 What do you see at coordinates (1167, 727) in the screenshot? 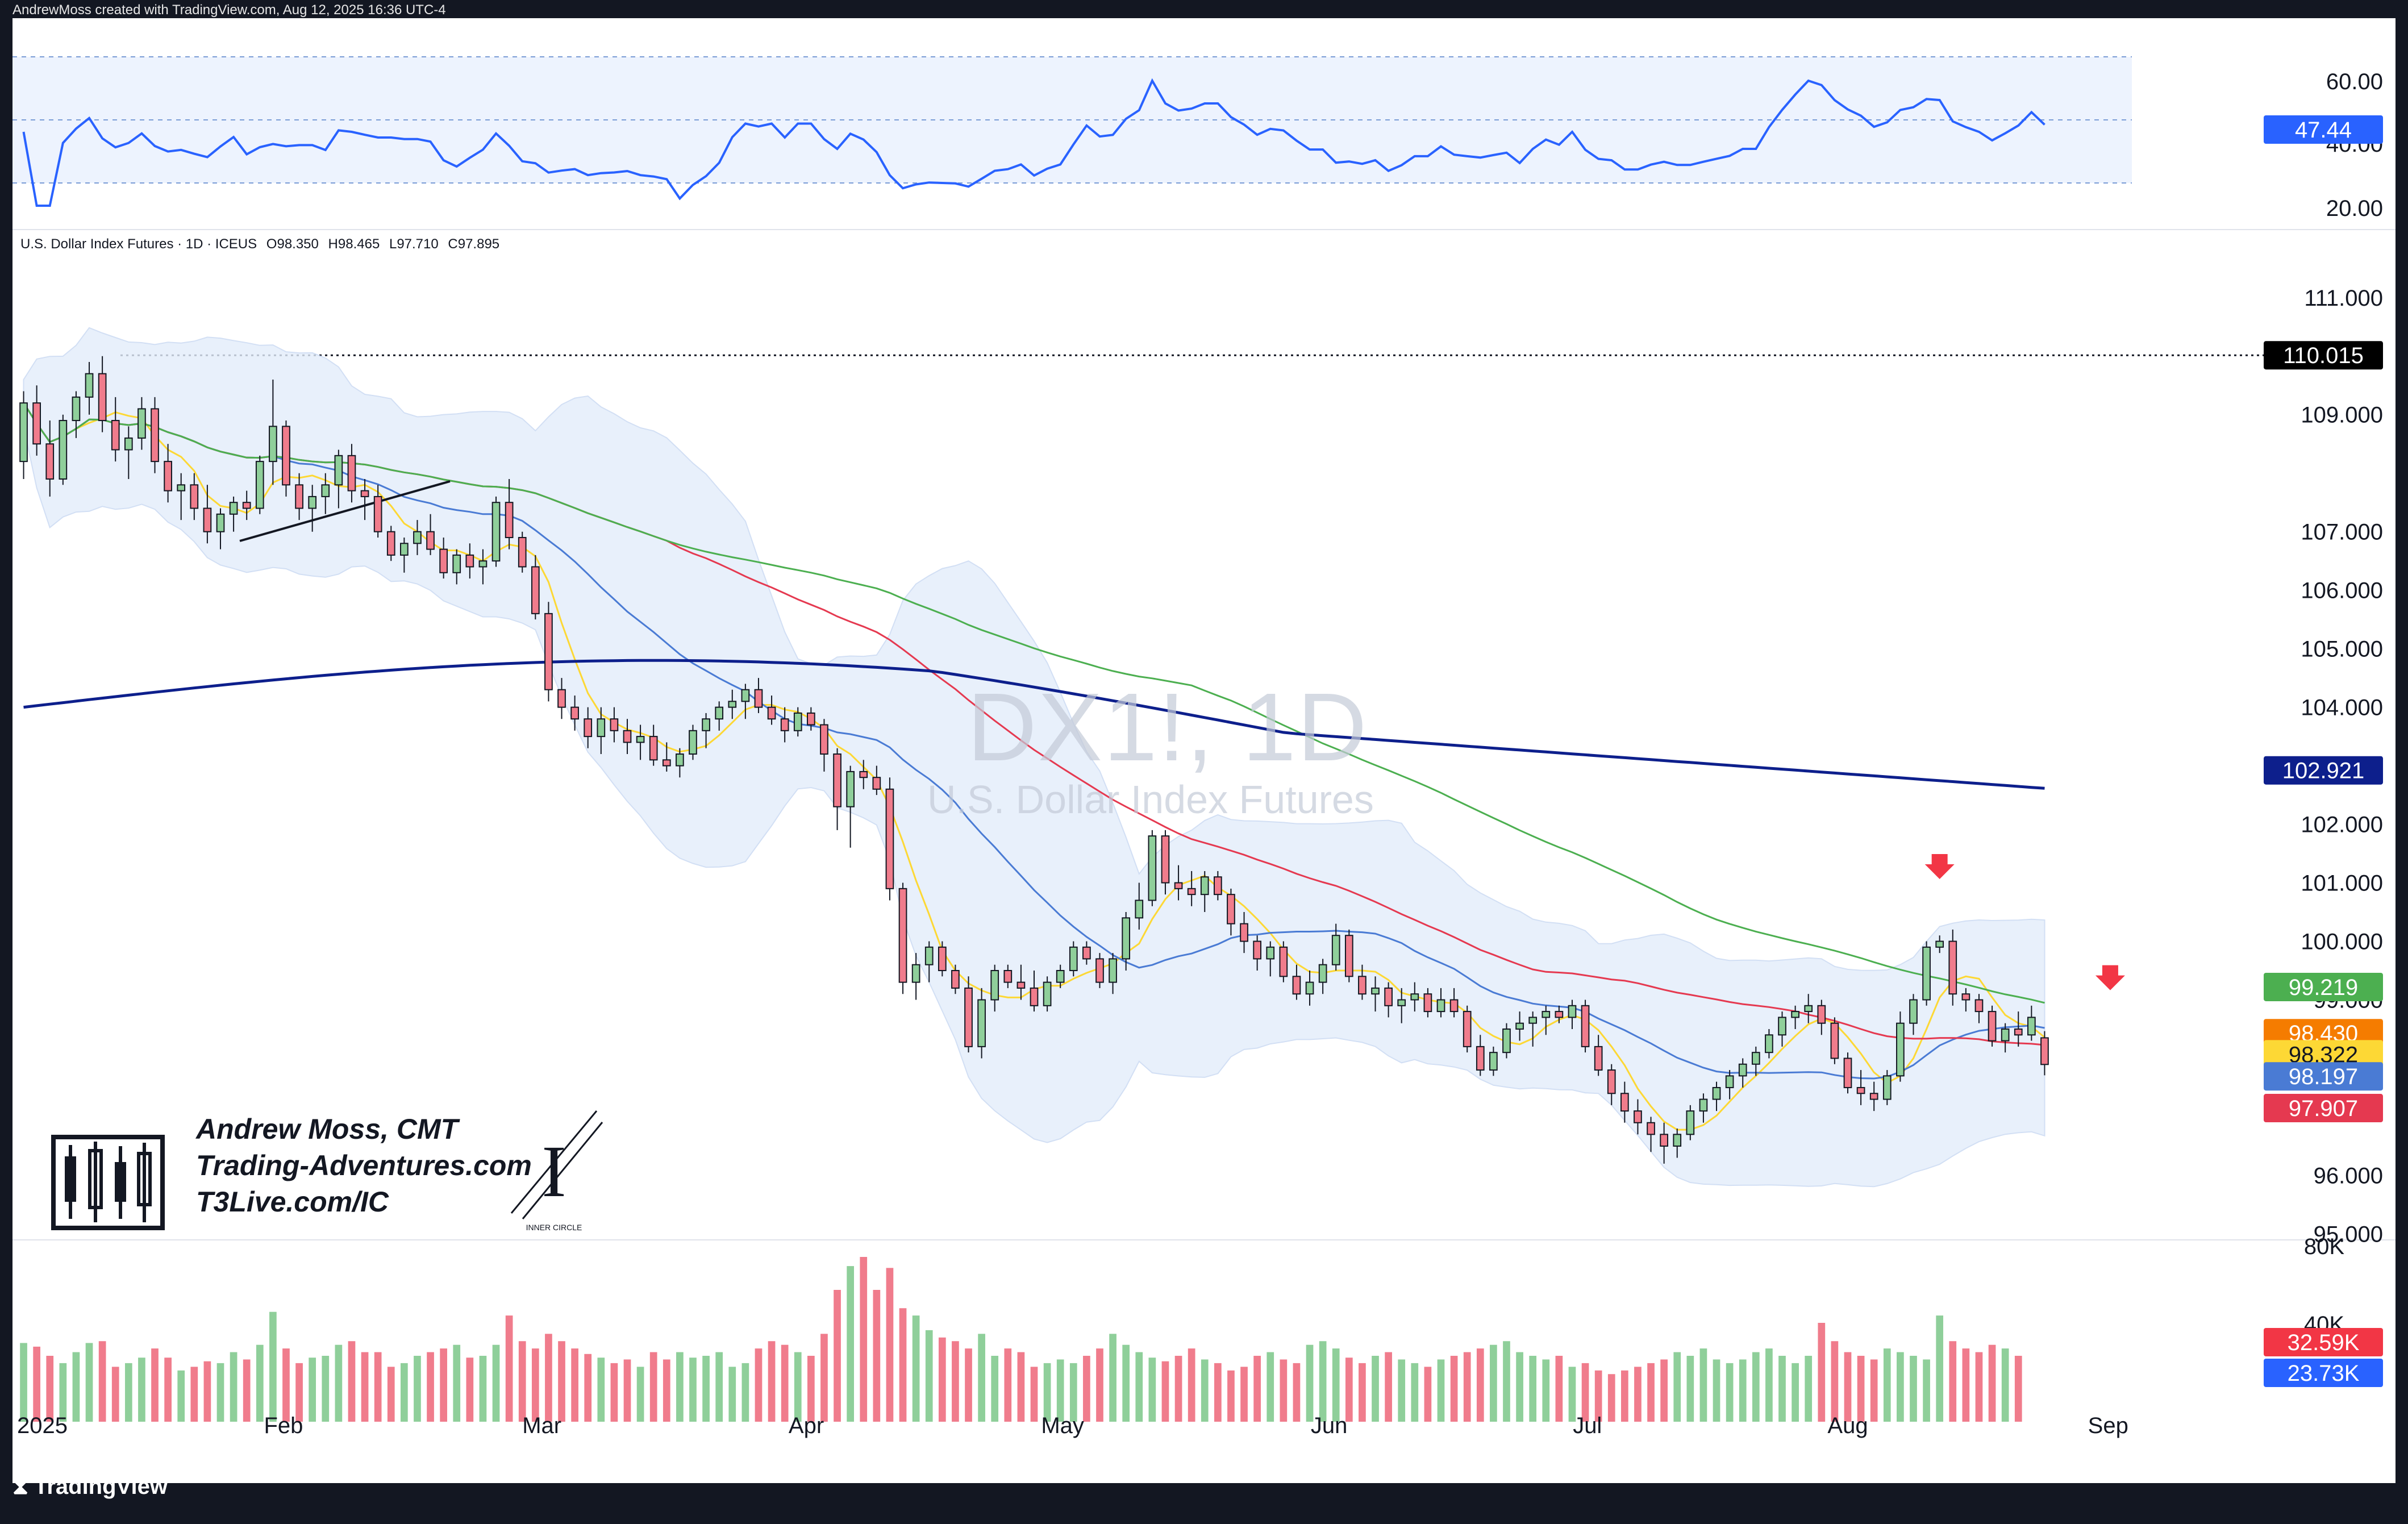
I see `watermark-ticker: DX1!, 1D` at bounding box center [1167, 727].